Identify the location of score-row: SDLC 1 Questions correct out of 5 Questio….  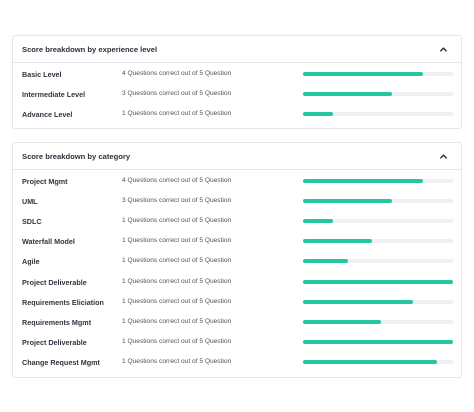
(237, 222).